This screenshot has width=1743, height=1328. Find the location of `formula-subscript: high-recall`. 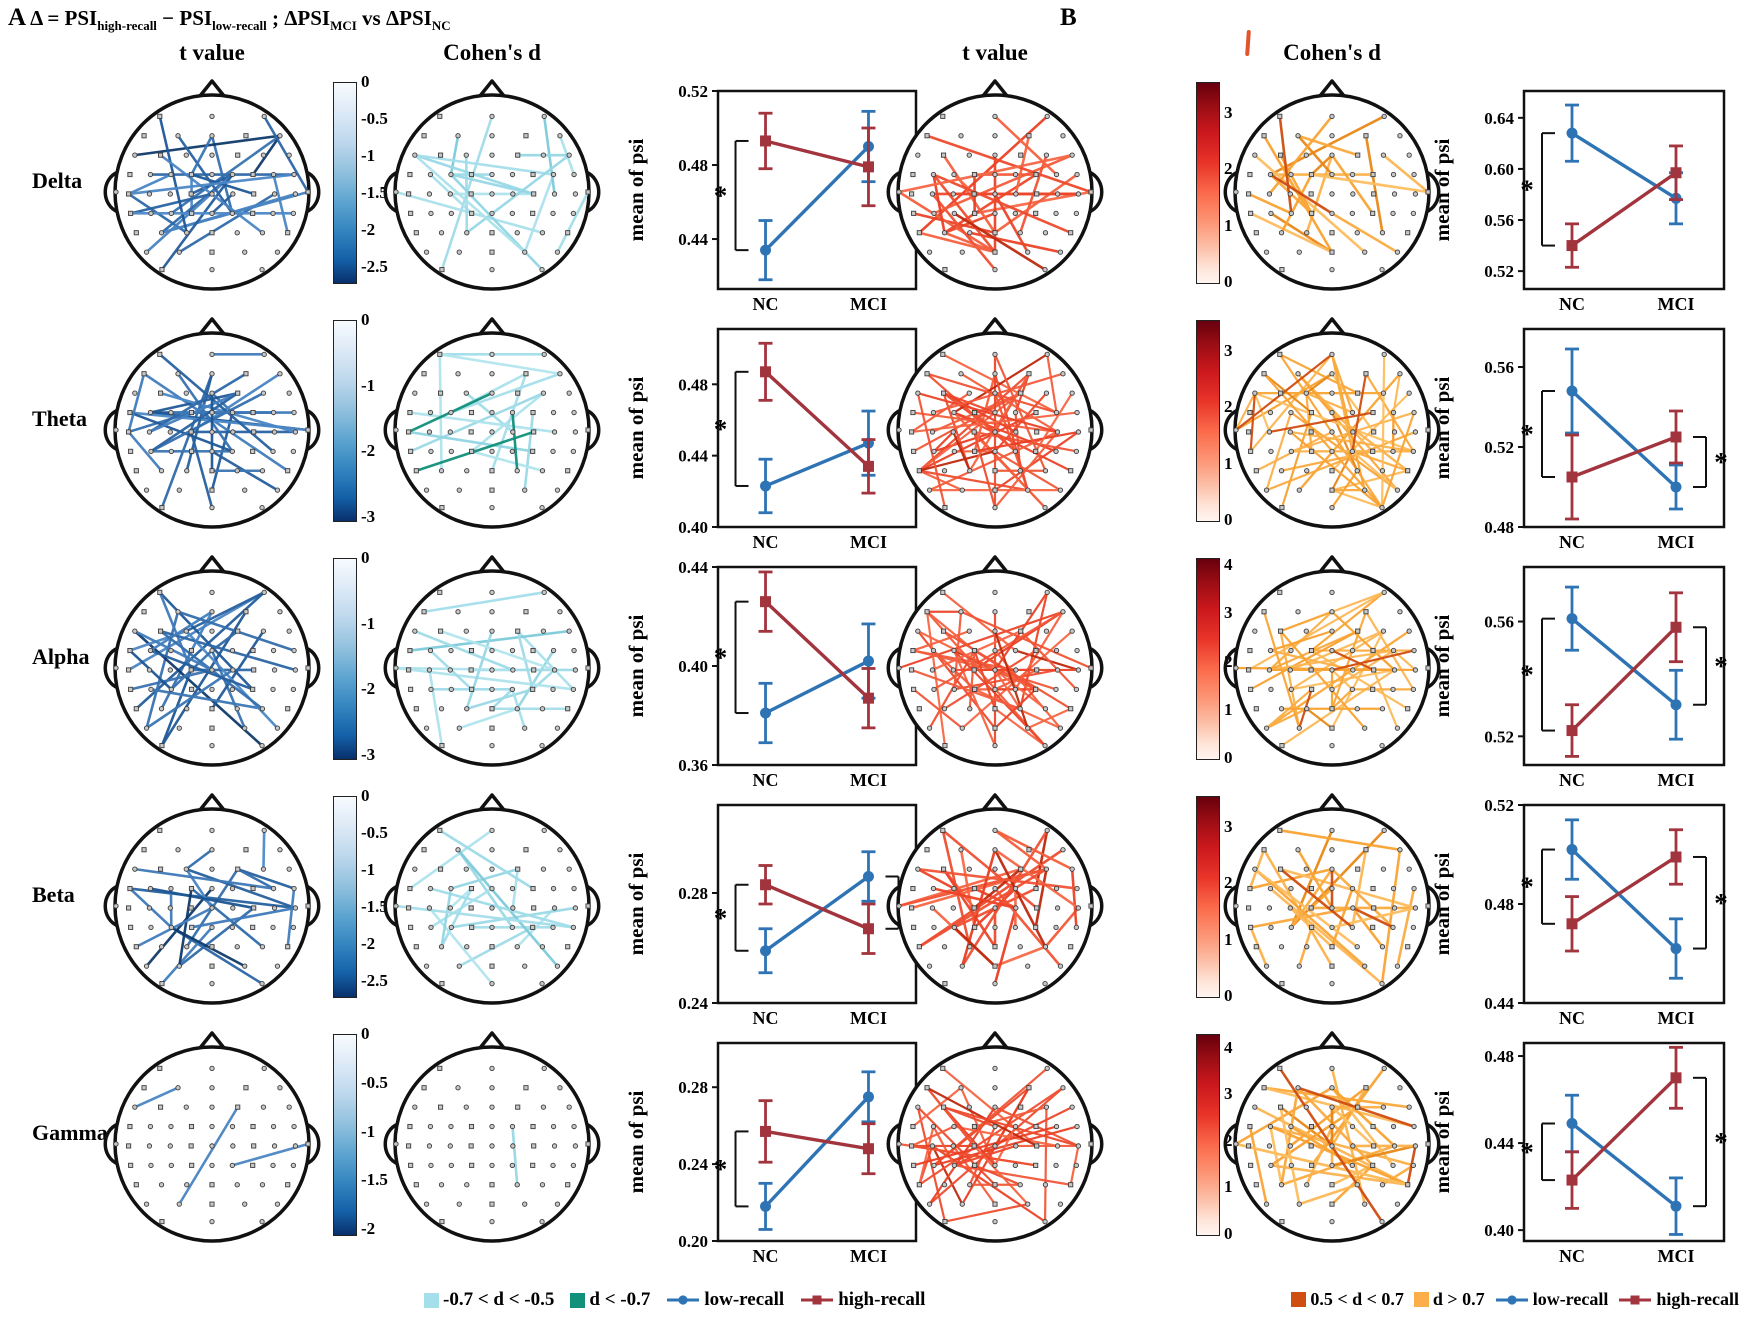

formula-subscript: high-recall is located at coordinates (127, 26).